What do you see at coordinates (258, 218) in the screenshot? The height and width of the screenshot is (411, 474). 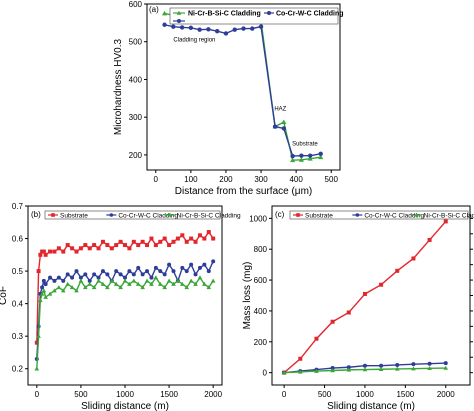 I see `y-tick-label: 1000` at bounding box center [258, 218].